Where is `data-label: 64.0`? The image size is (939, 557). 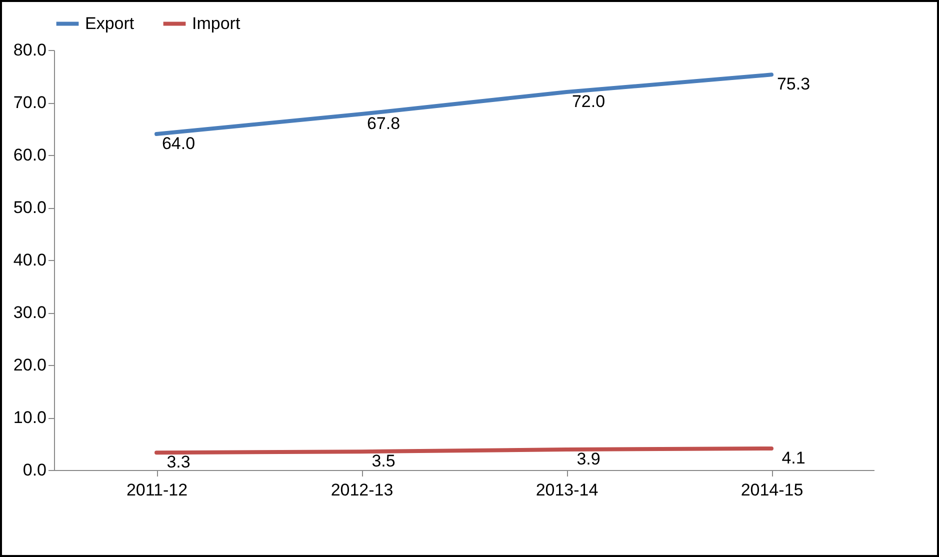
data-label: 64.0 is located at coordinates (179, 143).